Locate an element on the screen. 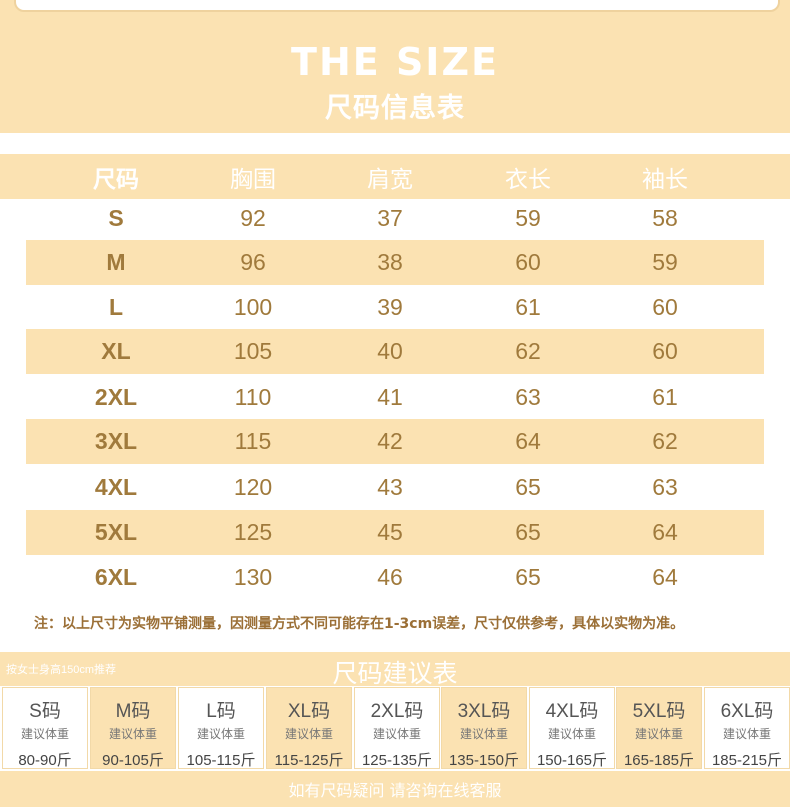 The height and width of the screenshot is (807, 790). table-row: L 100 39 61 60 is located at coordinates (395, 307).